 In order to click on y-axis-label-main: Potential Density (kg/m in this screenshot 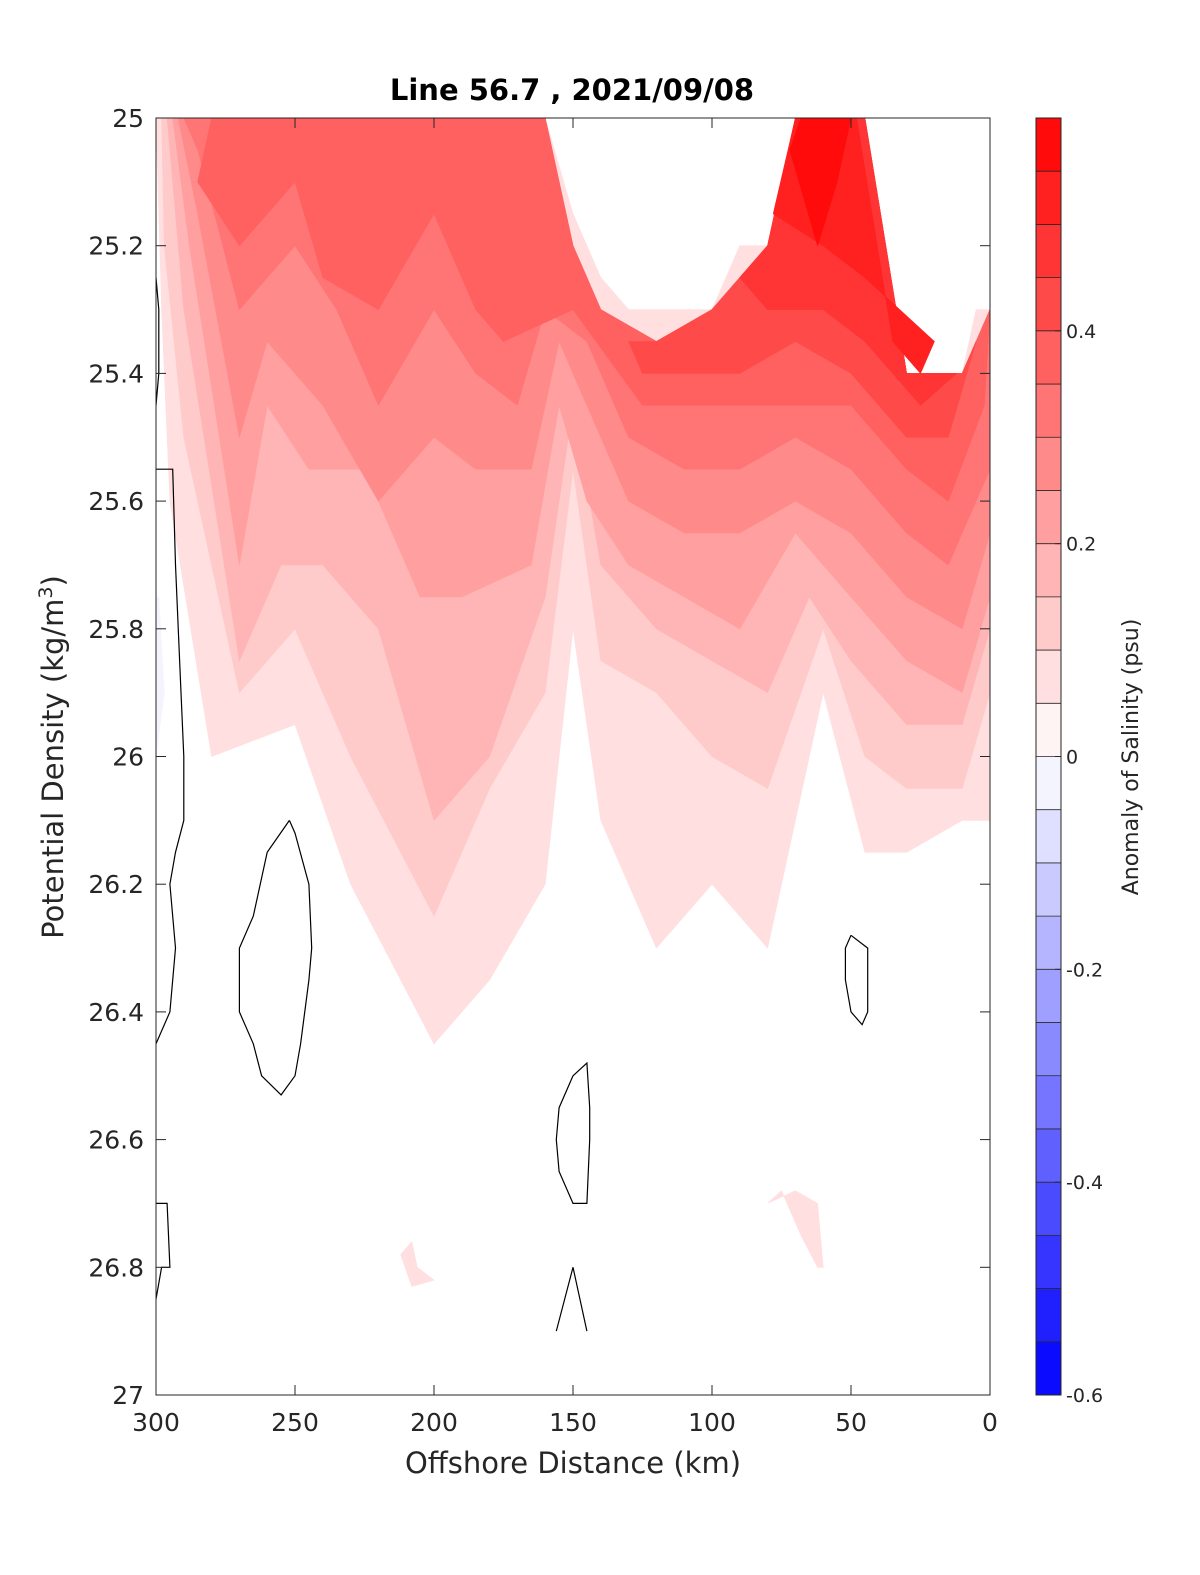, I will do `click(53, 769)`.